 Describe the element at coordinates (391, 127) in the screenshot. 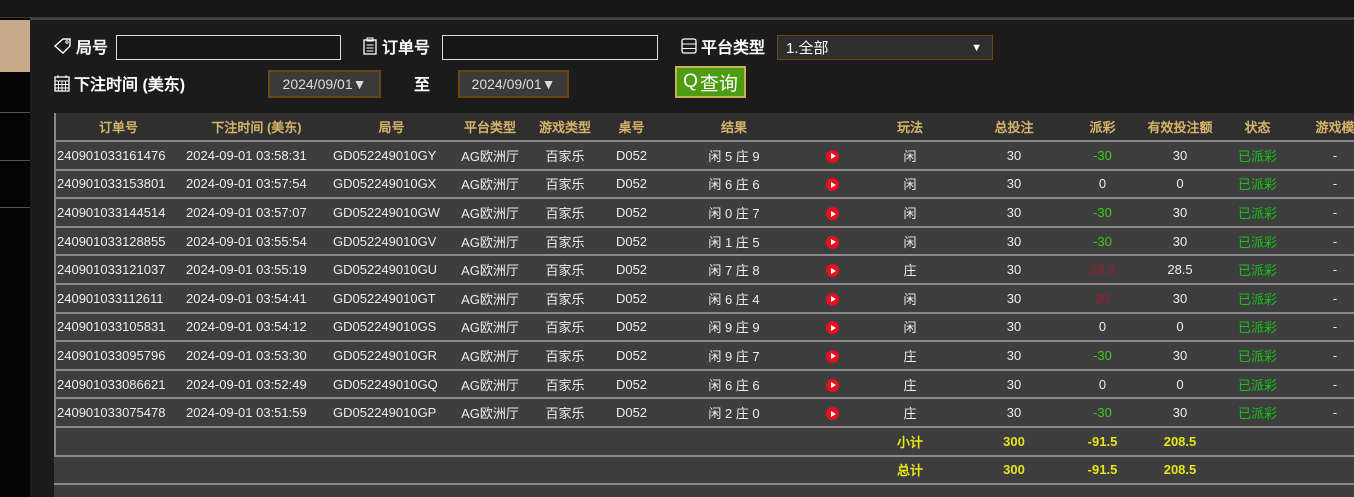

I see `column-header: 局号` at that location.